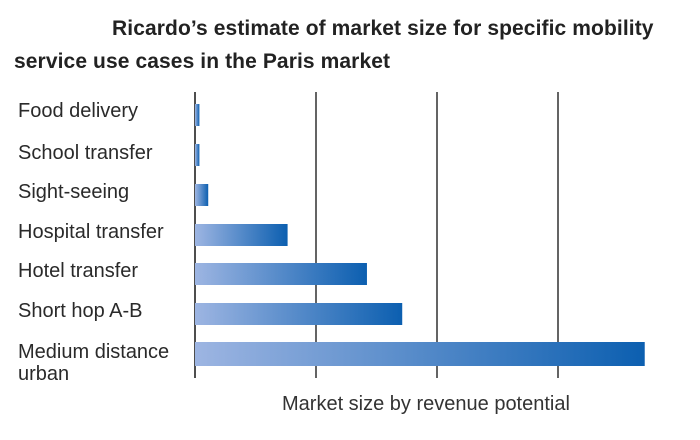  What do you see at coordinates (94, 363) in the screenshot?
I see `category-label: Medium distance urban` at bounding box center [94, 363].